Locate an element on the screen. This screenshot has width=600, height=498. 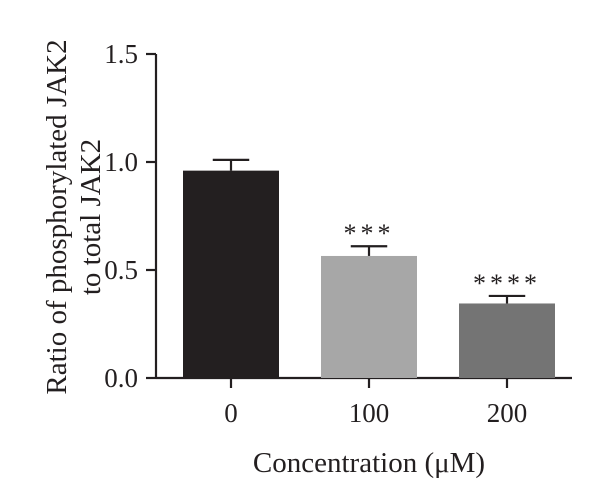
y-axis: 0.0 0.5 1.0 1.5 is located at coordinates (131, 216).